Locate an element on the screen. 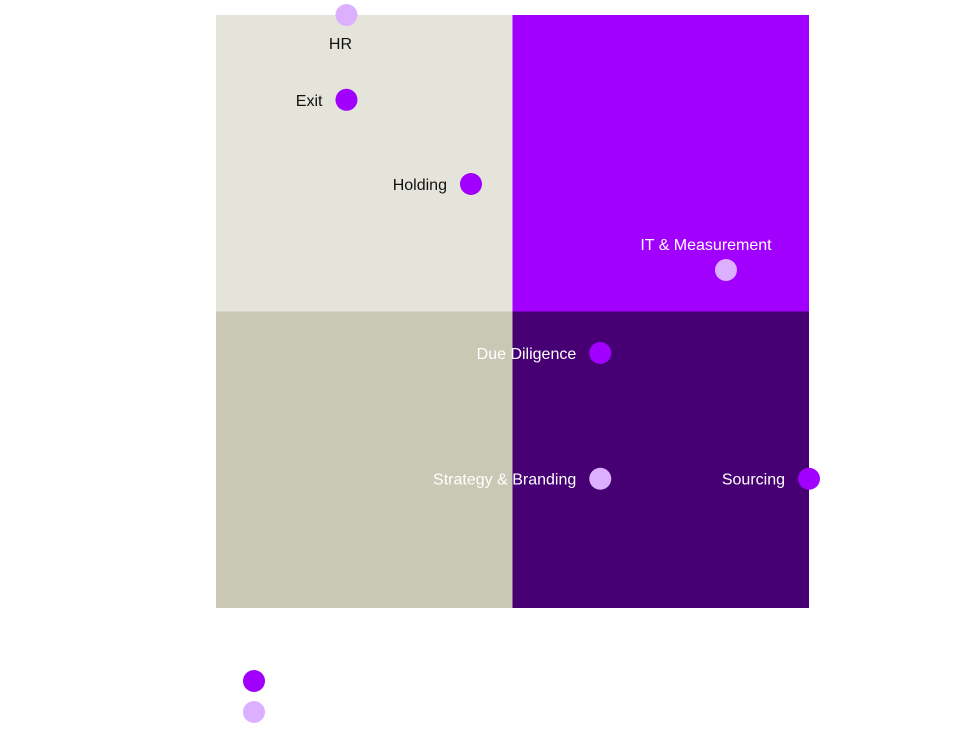  data-point-label-1: Exit is located at coordinates (309, 101).